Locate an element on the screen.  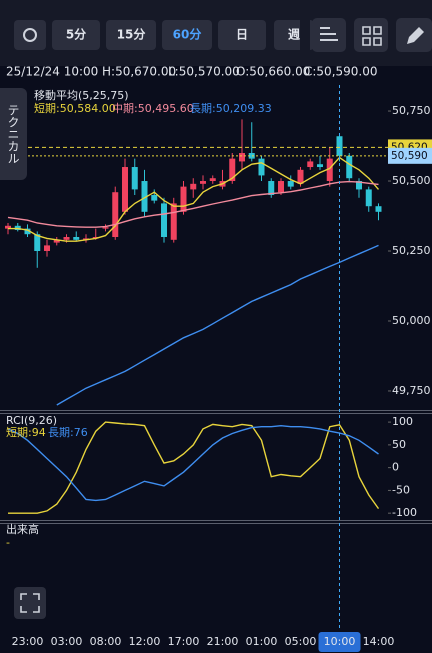
tab-label: 60分 is located at coordinates (187, 34).